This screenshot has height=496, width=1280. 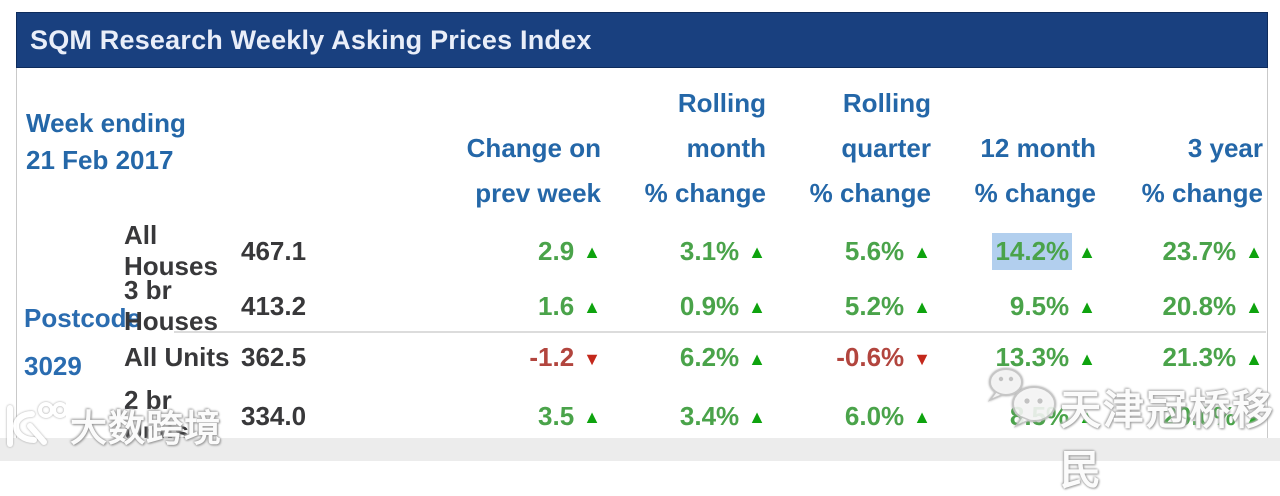 What do you see at coordinates (466, 357) in the screenshot?
I see `prev-week-cell: -1.2 ▼` at bounding box center [466, 357].